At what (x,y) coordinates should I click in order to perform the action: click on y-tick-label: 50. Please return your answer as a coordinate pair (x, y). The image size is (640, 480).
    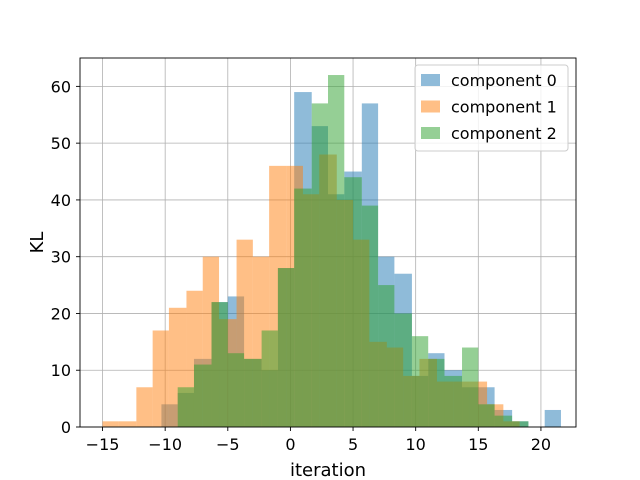
    Looking at the image, I should click on (61, 143).